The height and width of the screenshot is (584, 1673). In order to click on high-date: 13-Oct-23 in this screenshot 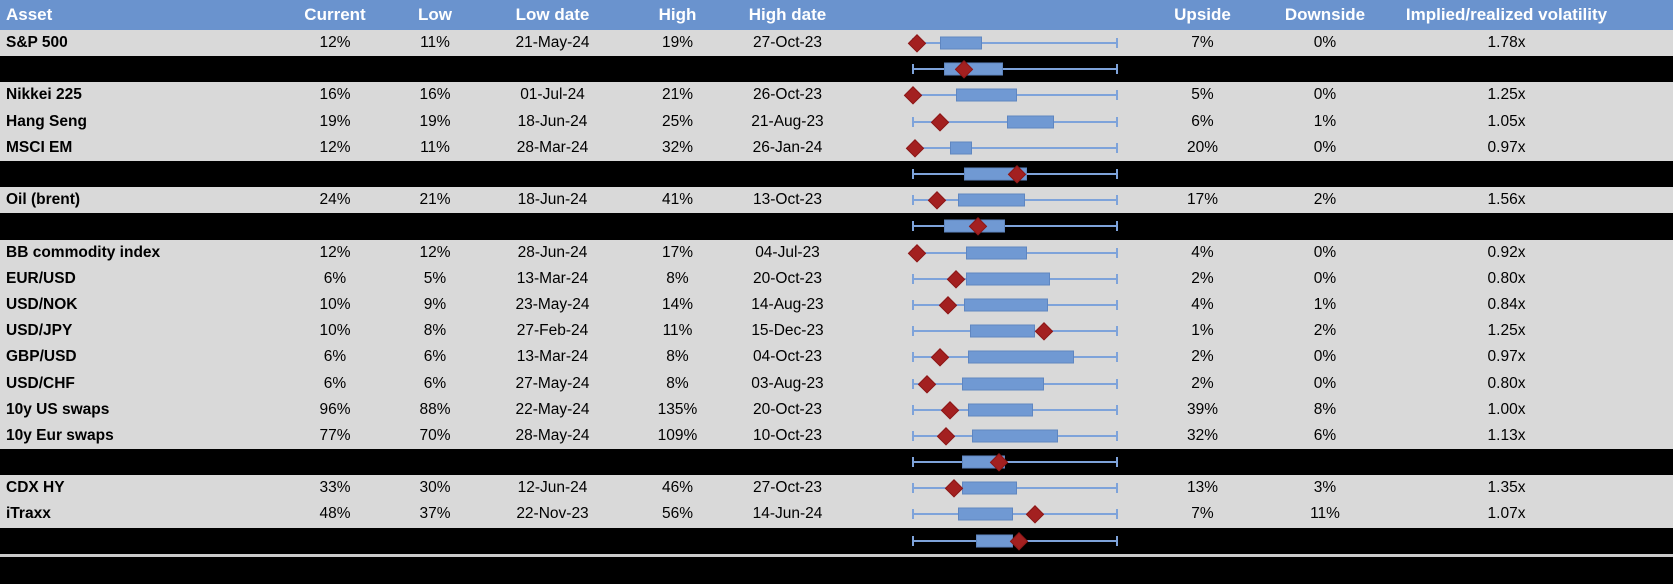, I will do `click(787, 200)`.